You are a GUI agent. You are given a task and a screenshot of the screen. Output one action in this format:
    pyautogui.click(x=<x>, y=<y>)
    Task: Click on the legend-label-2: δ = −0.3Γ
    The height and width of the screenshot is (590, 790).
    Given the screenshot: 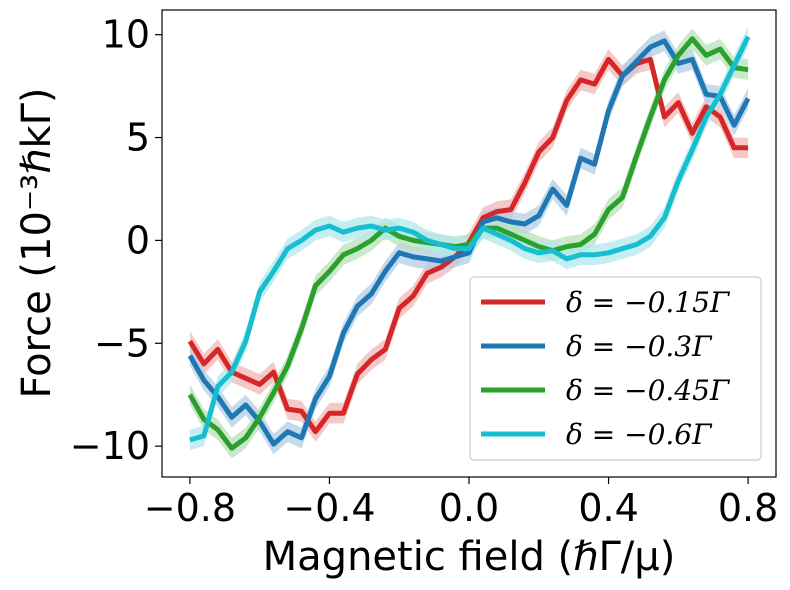 What is the action you would take?
    pyautogui.click(x=639, y=346)
    